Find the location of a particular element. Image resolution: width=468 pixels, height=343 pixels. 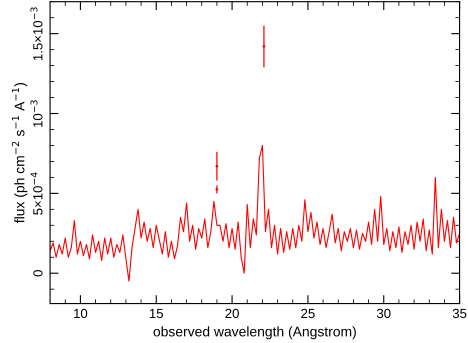

y-tick-label: 0 is located at coordinates (38, 273).